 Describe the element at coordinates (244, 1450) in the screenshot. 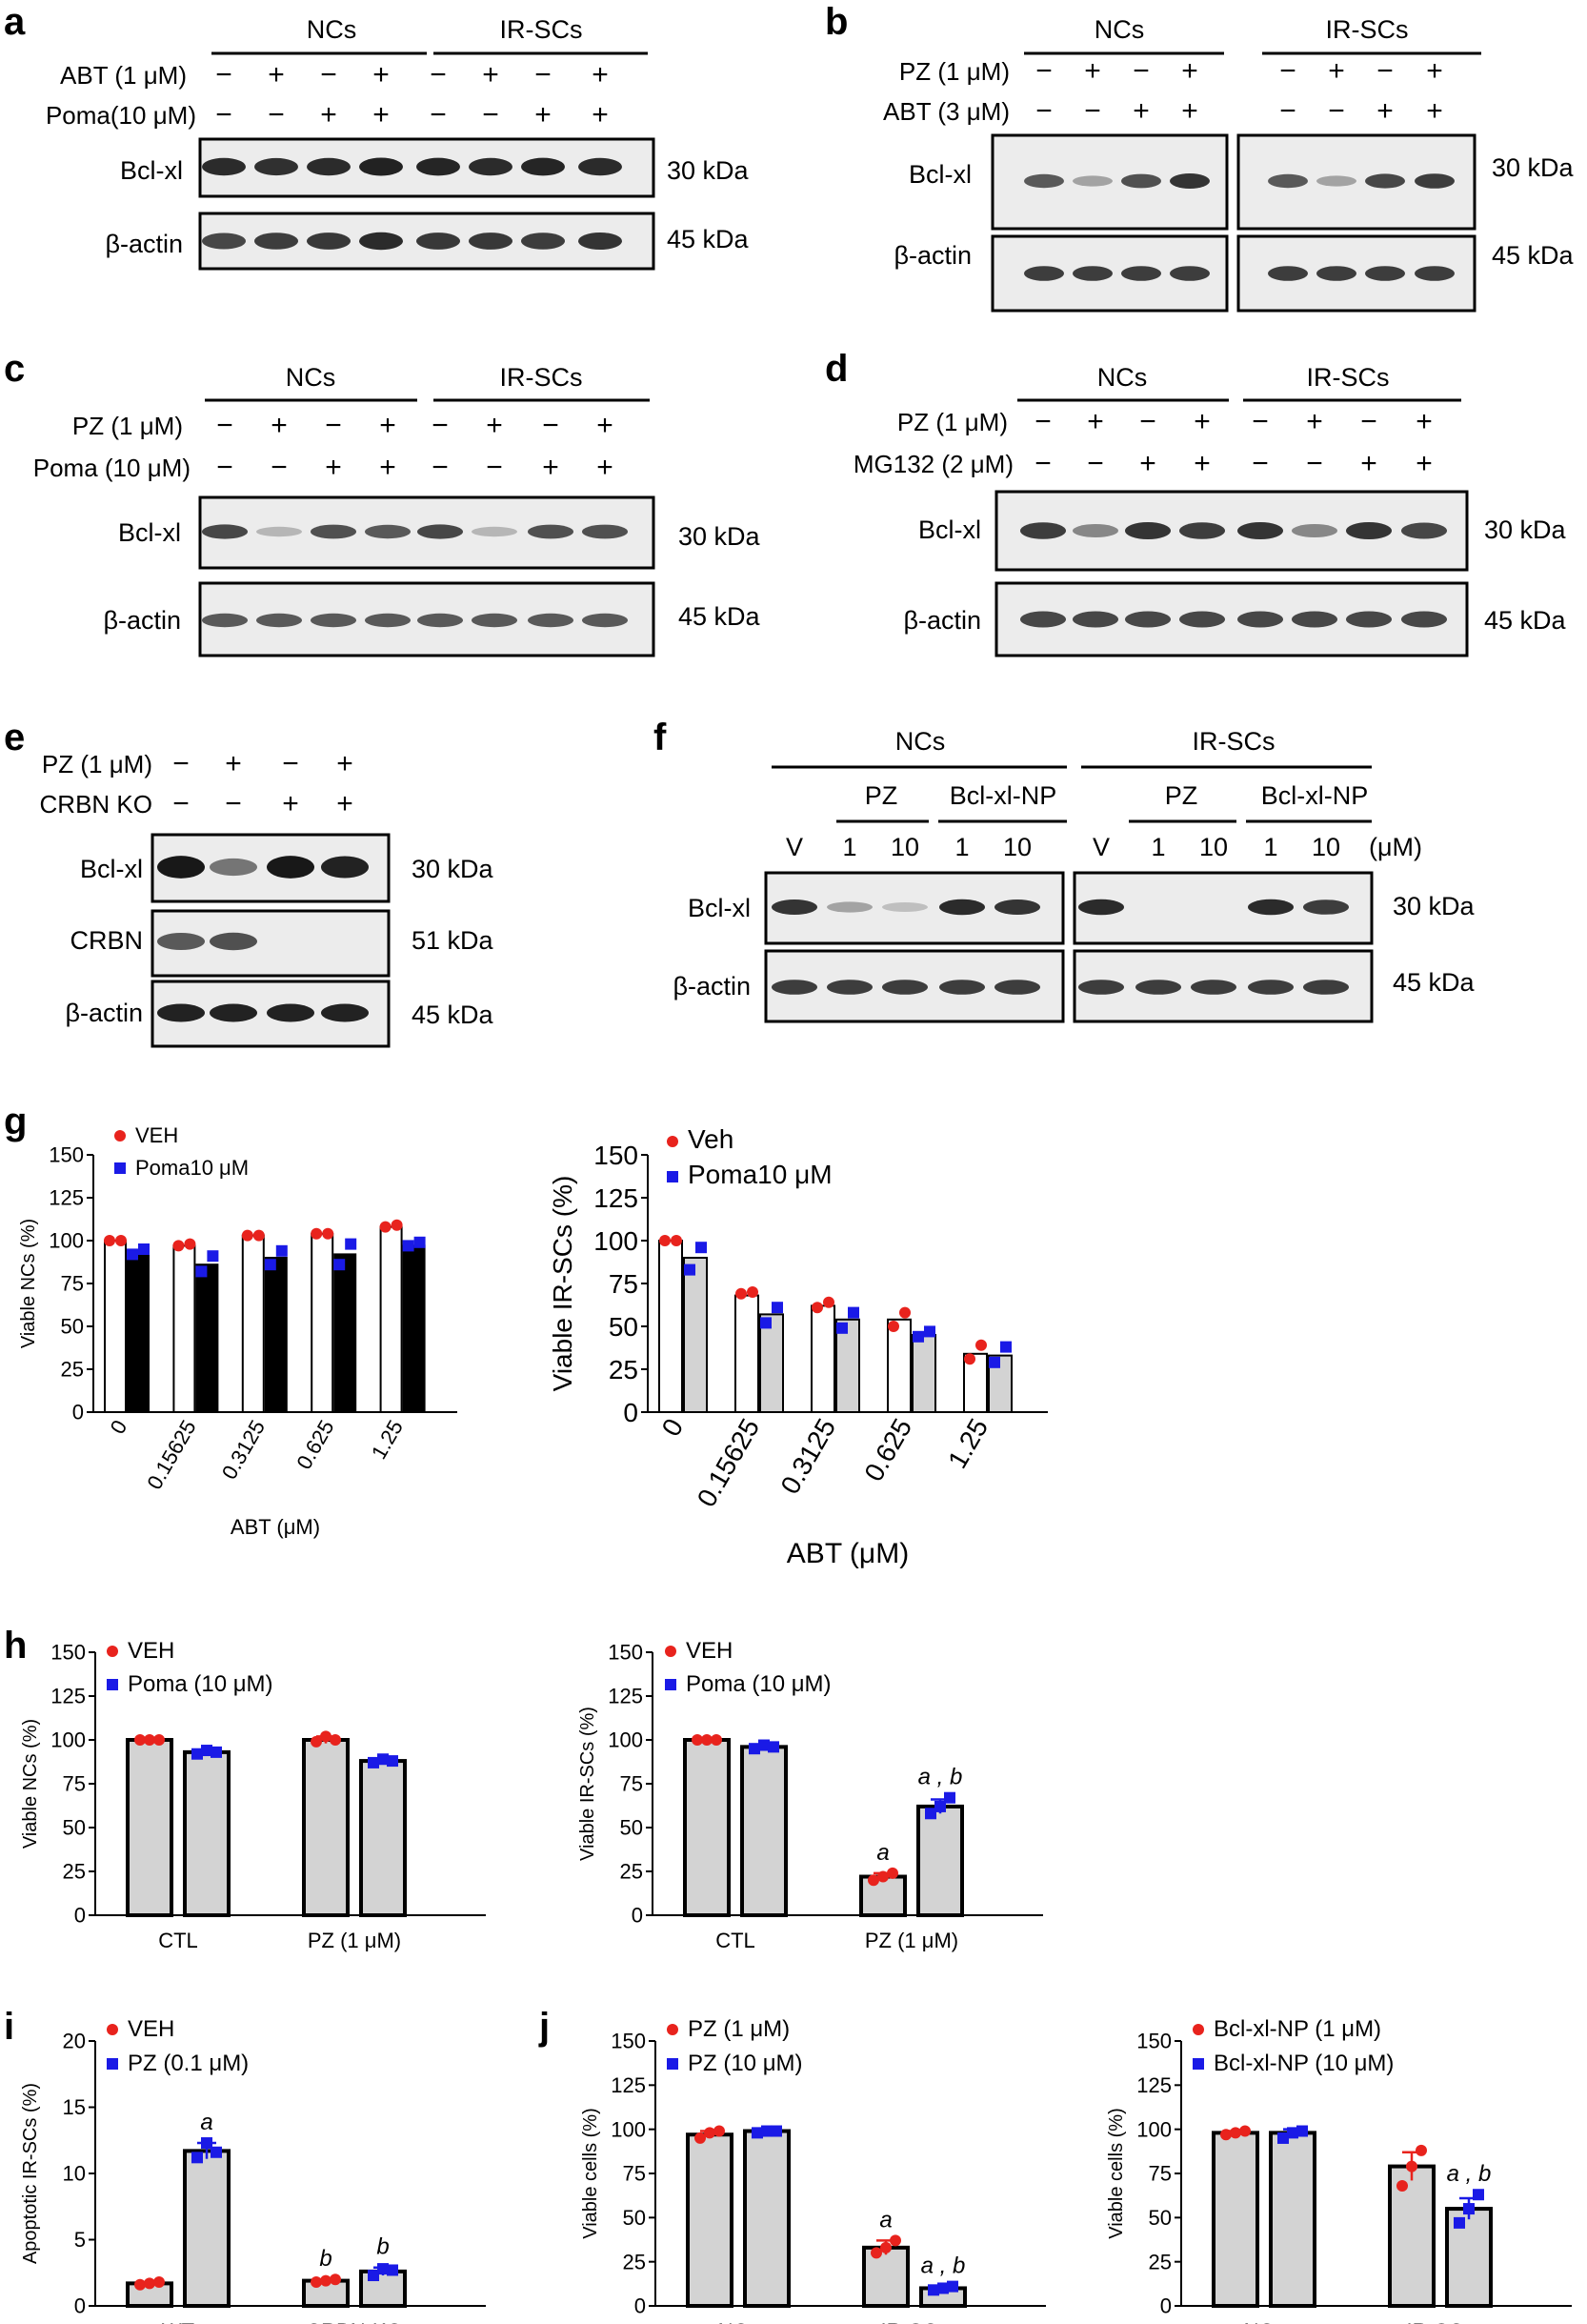

I see `x-tick-label: 0.3125` at that location.